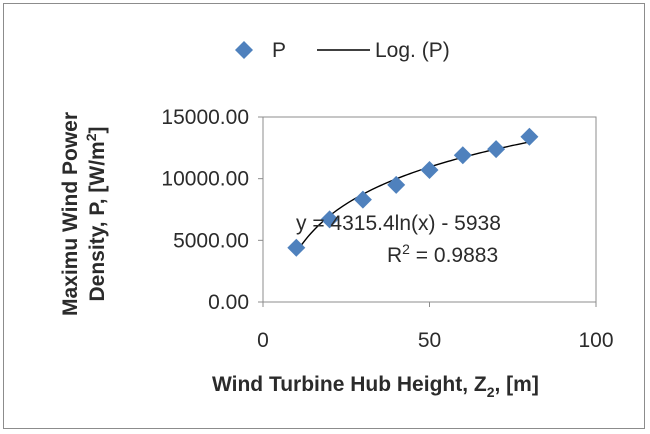 This screenshot has width=650, height=434. What do you see at coordinates (279, 50) in the screenshot?
I see `legend-label-p: P` at bounding box center [279, 50].